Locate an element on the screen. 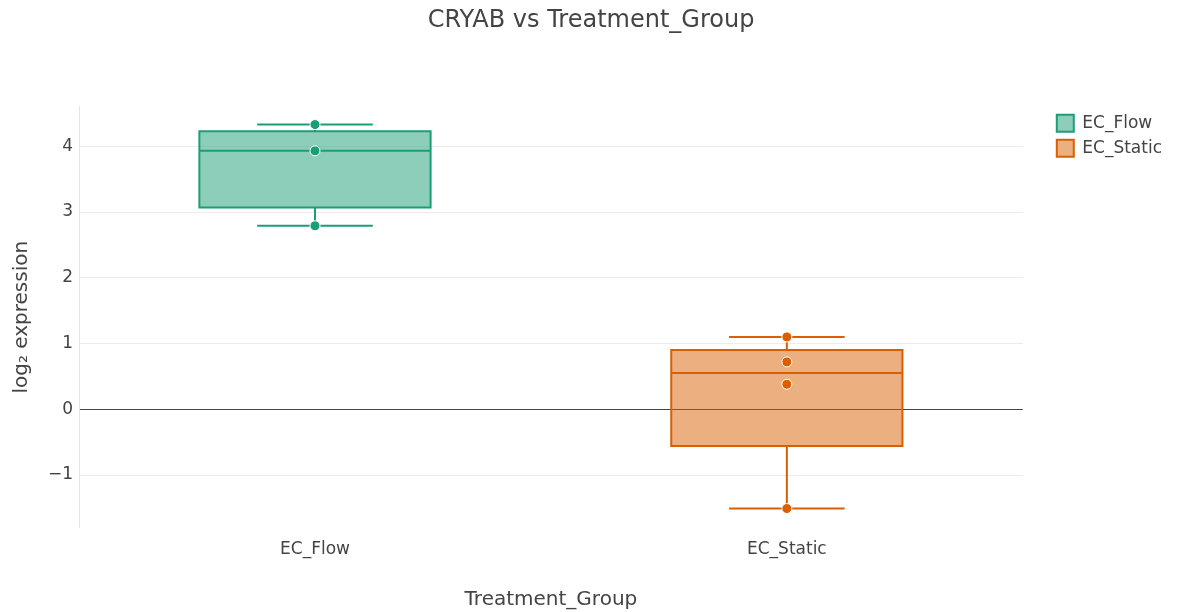  chart-title: CRYAB vs Treatment_Group is located at coordinates (591, 18).